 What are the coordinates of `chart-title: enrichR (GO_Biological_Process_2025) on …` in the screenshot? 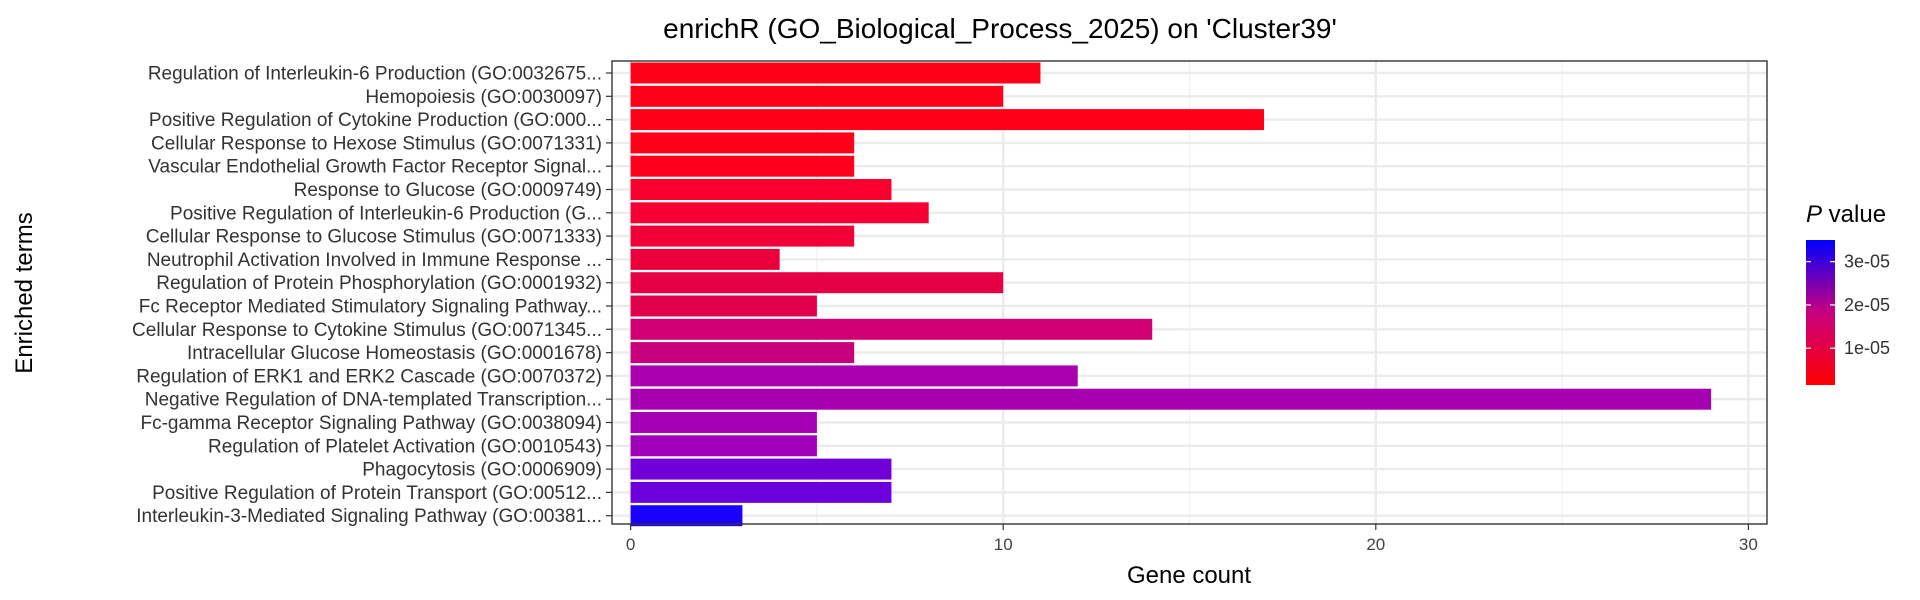 It's located at (1000, 28).